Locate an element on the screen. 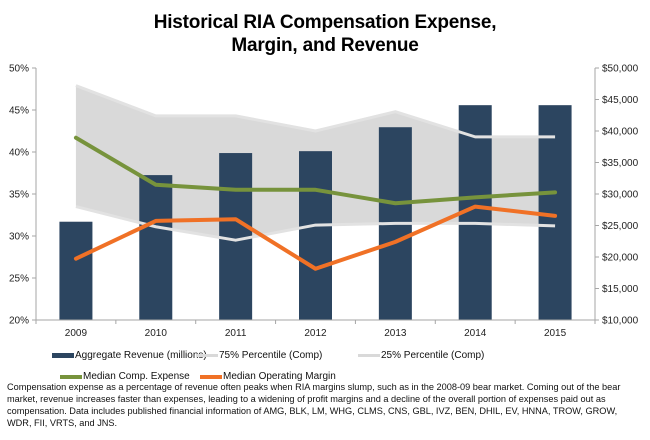  right-axis-tick-label: $15,000 is located at coordinates (620, 289).